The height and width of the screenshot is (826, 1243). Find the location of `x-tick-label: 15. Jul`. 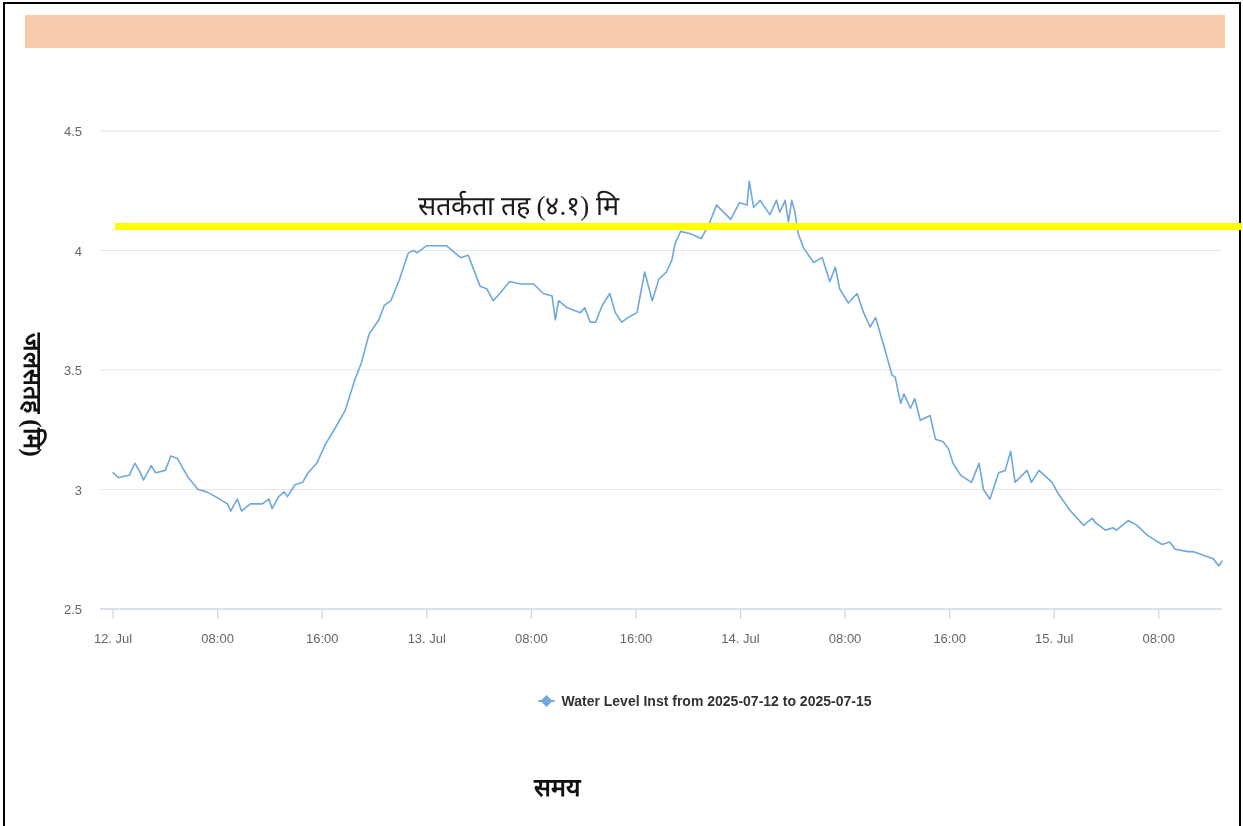

x-tick-label: 15. Jul is located at coordinates (1054, 638).